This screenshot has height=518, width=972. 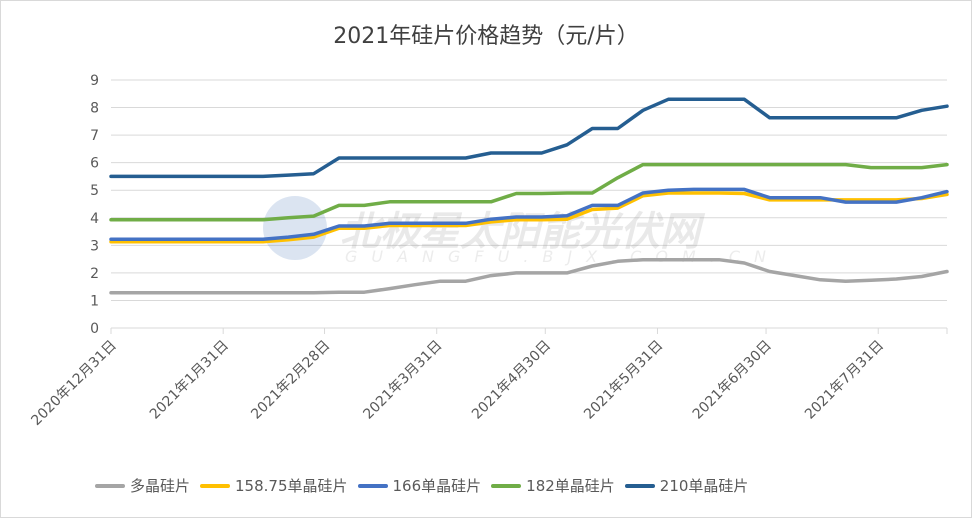 What do you see at coordinates (291, 486) in the screenshot?
I see `legend-label: 158.75单晶硅片` at bounding box center [291, 486].